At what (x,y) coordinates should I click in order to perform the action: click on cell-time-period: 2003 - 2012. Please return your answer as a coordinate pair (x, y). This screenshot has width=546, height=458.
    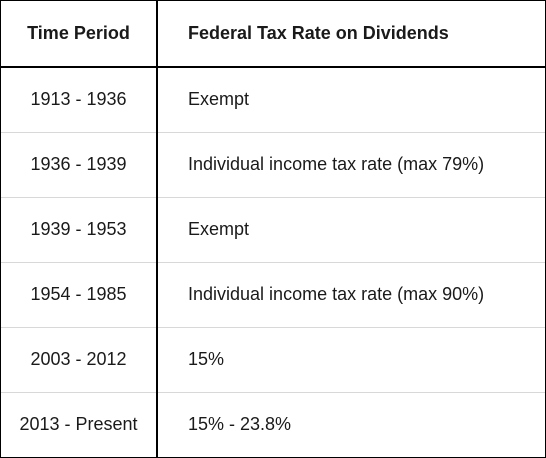
    Looking at the image, I should click on (79, 359).